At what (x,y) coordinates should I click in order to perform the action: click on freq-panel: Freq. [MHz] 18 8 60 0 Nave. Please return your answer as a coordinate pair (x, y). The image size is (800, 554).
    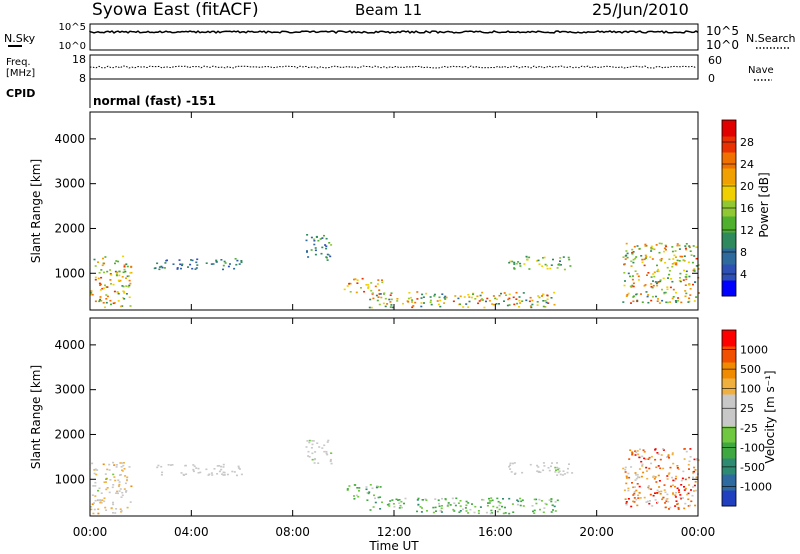
    Looking at the image, I should click on (390, 69).